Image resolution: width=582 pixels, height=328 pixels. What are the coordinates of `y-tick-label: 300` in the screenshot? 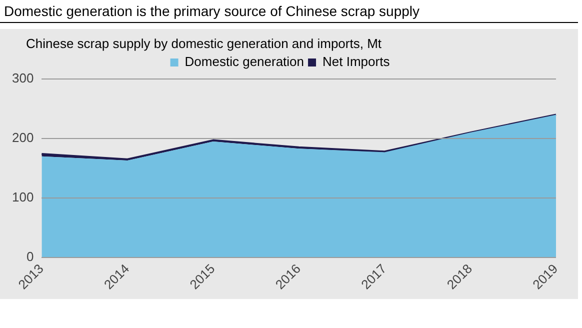 It's located at (23, 78).